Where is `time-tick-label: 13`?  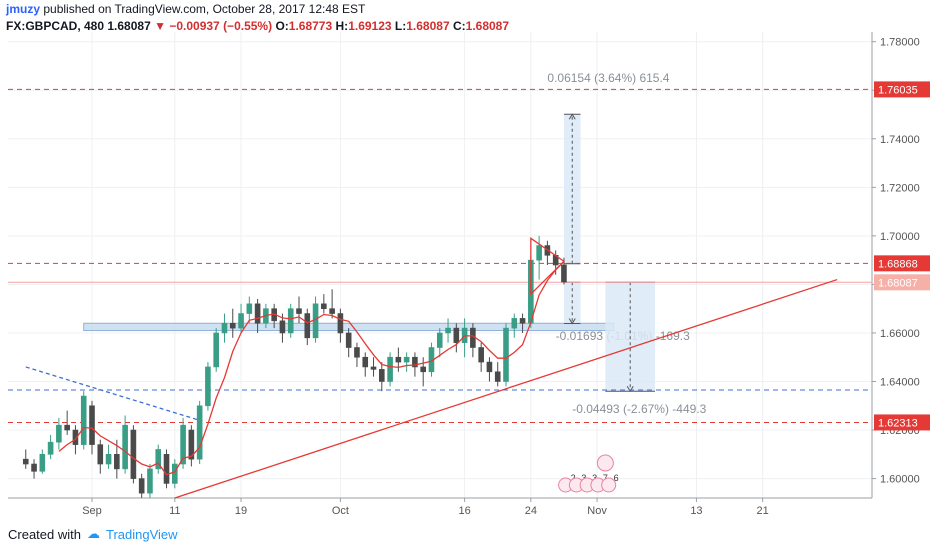 time-tick-label: 13 is located at coordinates (696, 511).